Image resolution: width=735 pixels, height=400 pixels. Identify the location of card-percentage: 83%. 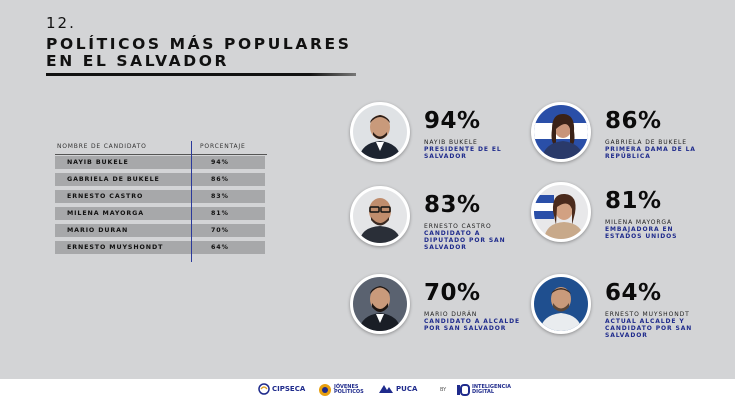
(452, 205).